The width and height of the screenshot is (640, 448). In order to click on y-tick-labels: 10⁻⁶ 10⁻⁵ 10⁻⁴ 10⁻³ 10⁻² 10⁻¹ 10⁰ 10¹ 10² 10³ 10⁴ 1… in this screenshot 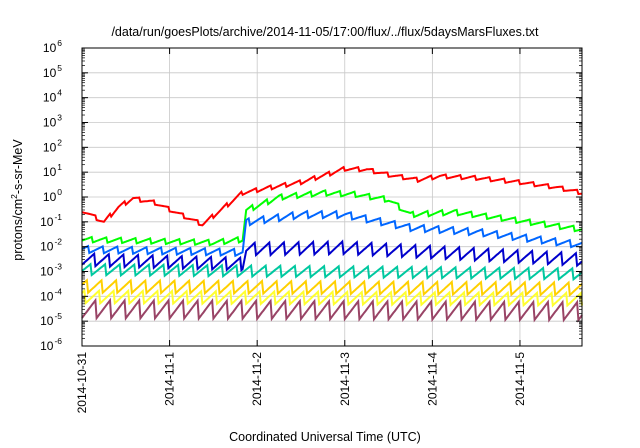, I will do `click(51, 195)`.